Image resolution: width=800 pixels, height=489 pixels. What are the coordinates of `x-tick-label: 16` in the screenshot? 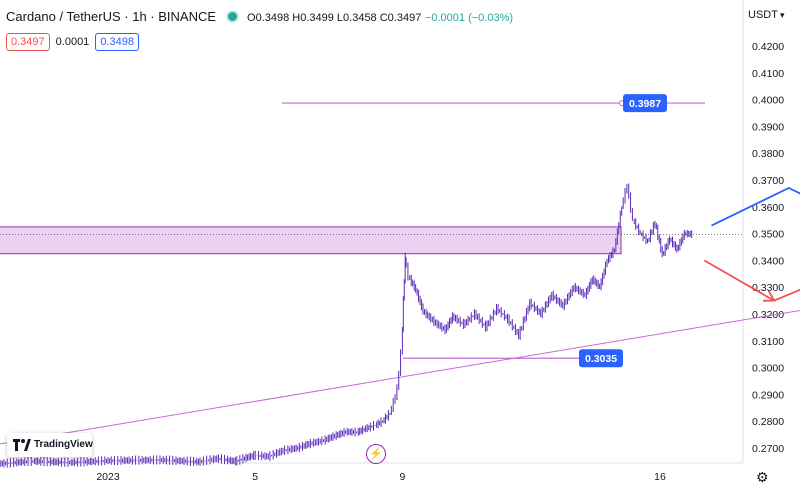 It's located at (660, 477).